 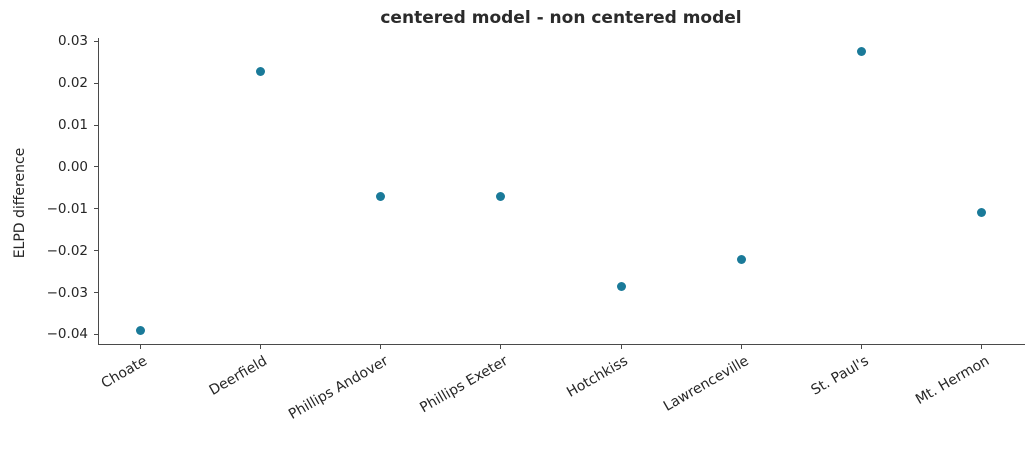 I want to click on x-tick-label: Lawrenceville, so click(x=706, y=384).